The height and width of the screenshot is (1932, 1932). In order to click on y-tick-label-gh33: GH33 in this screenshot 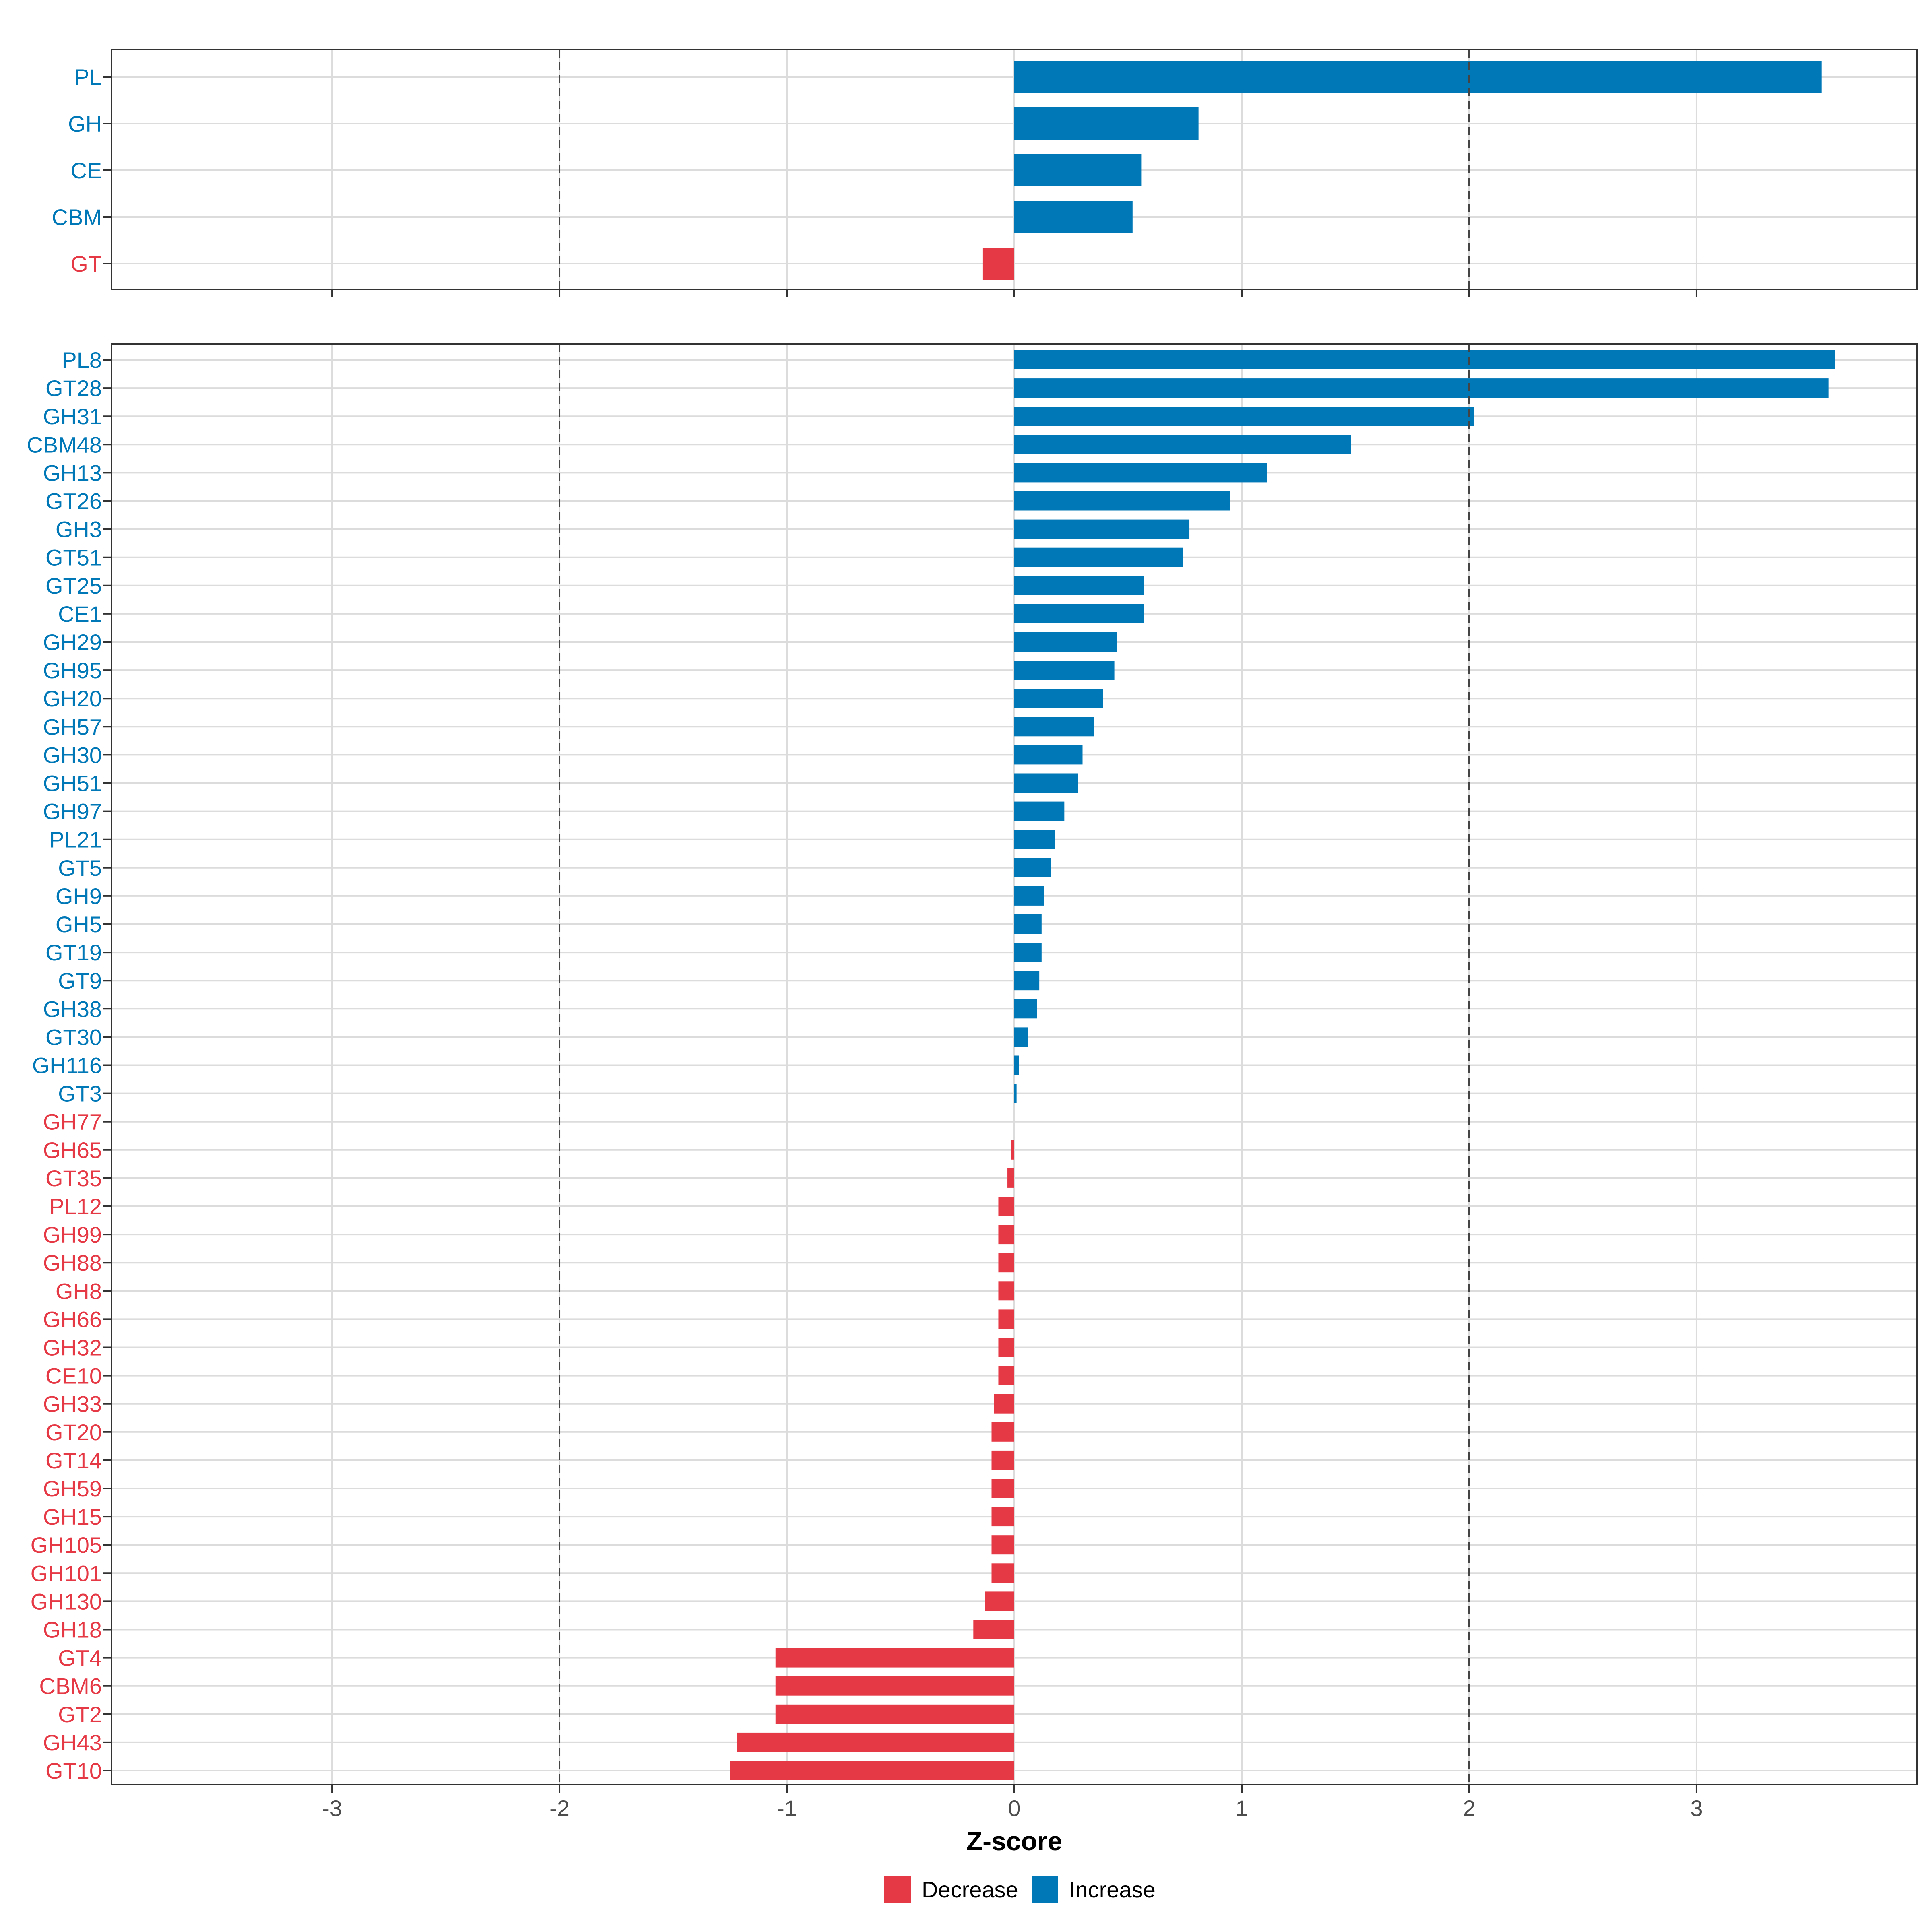, I will do `click(72, 1404)`.